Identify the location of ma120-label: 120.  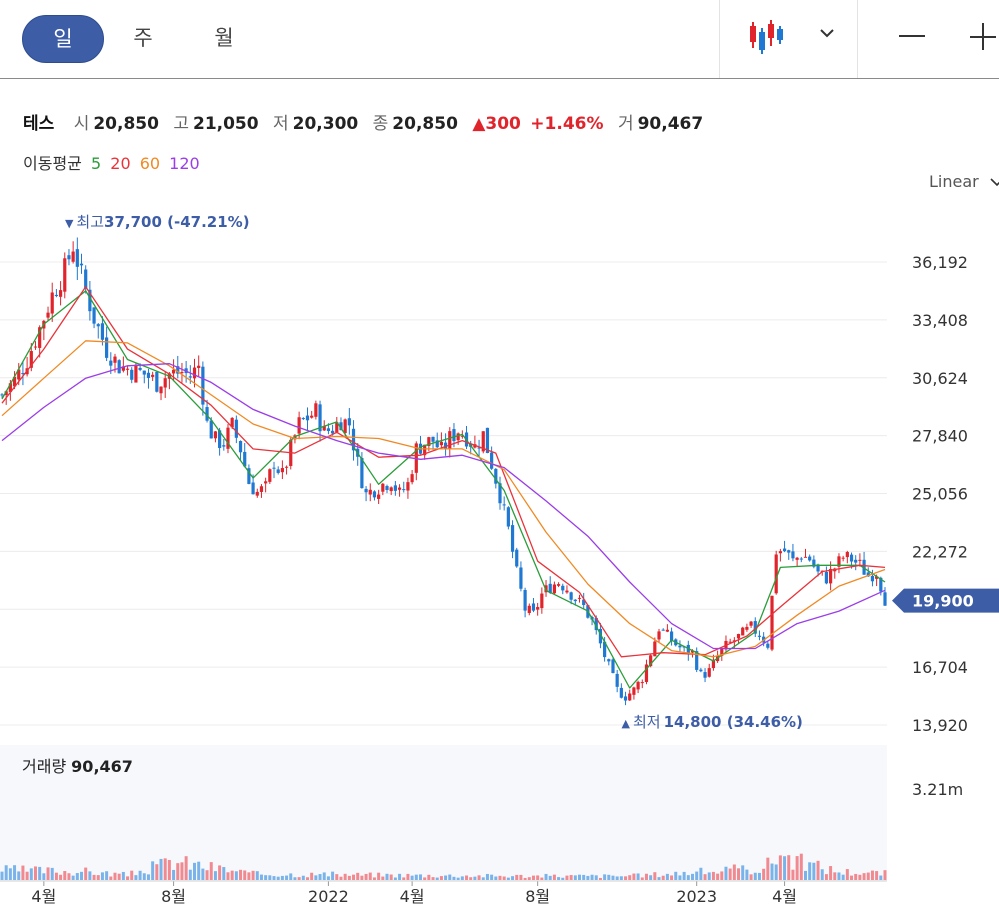
(184, 163).